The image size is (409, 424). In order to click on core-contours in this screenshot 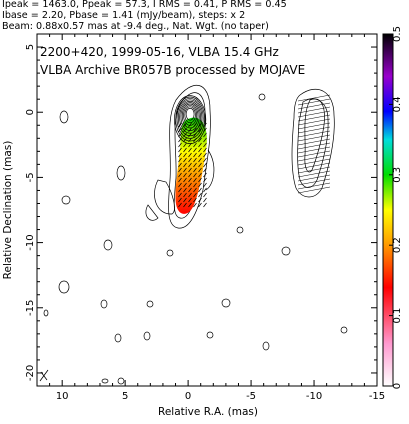, I will do `click(190, 119)`.